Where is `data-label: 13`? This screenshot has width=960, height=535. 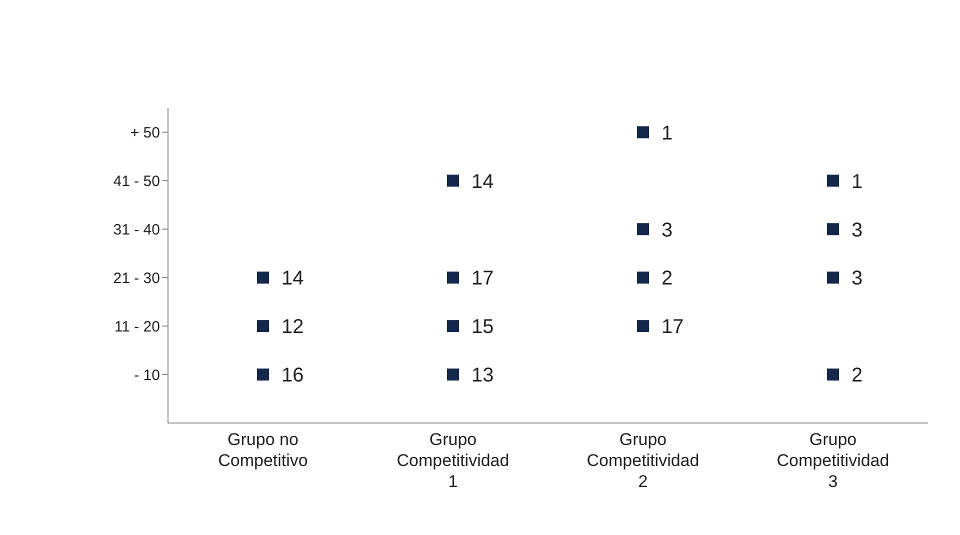
data-label: 13 is located at coordinates (483, 375).